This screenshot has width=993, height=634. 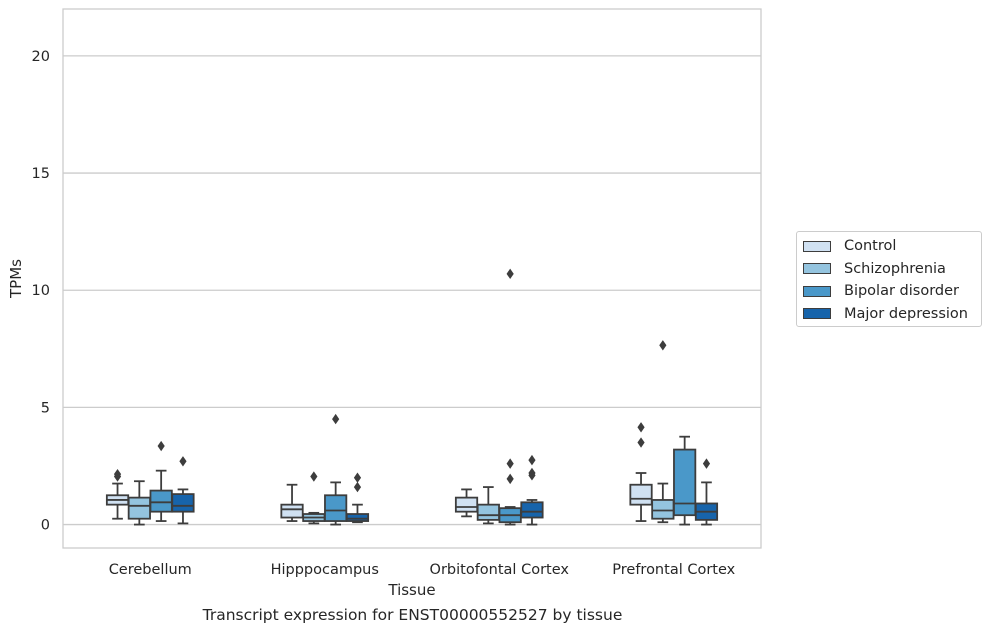 What do you see at coordinates (895, 268) in the screenshot?
I see `legend-label: Schizophrenia` at bounding box center [895, 268].